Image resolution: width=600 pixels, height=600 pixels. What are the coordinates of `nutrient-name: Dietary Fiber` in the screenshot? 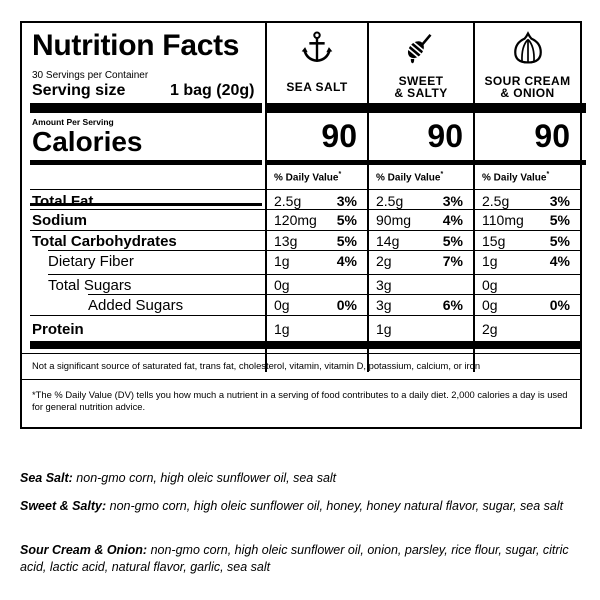 It's located at (91, 261).